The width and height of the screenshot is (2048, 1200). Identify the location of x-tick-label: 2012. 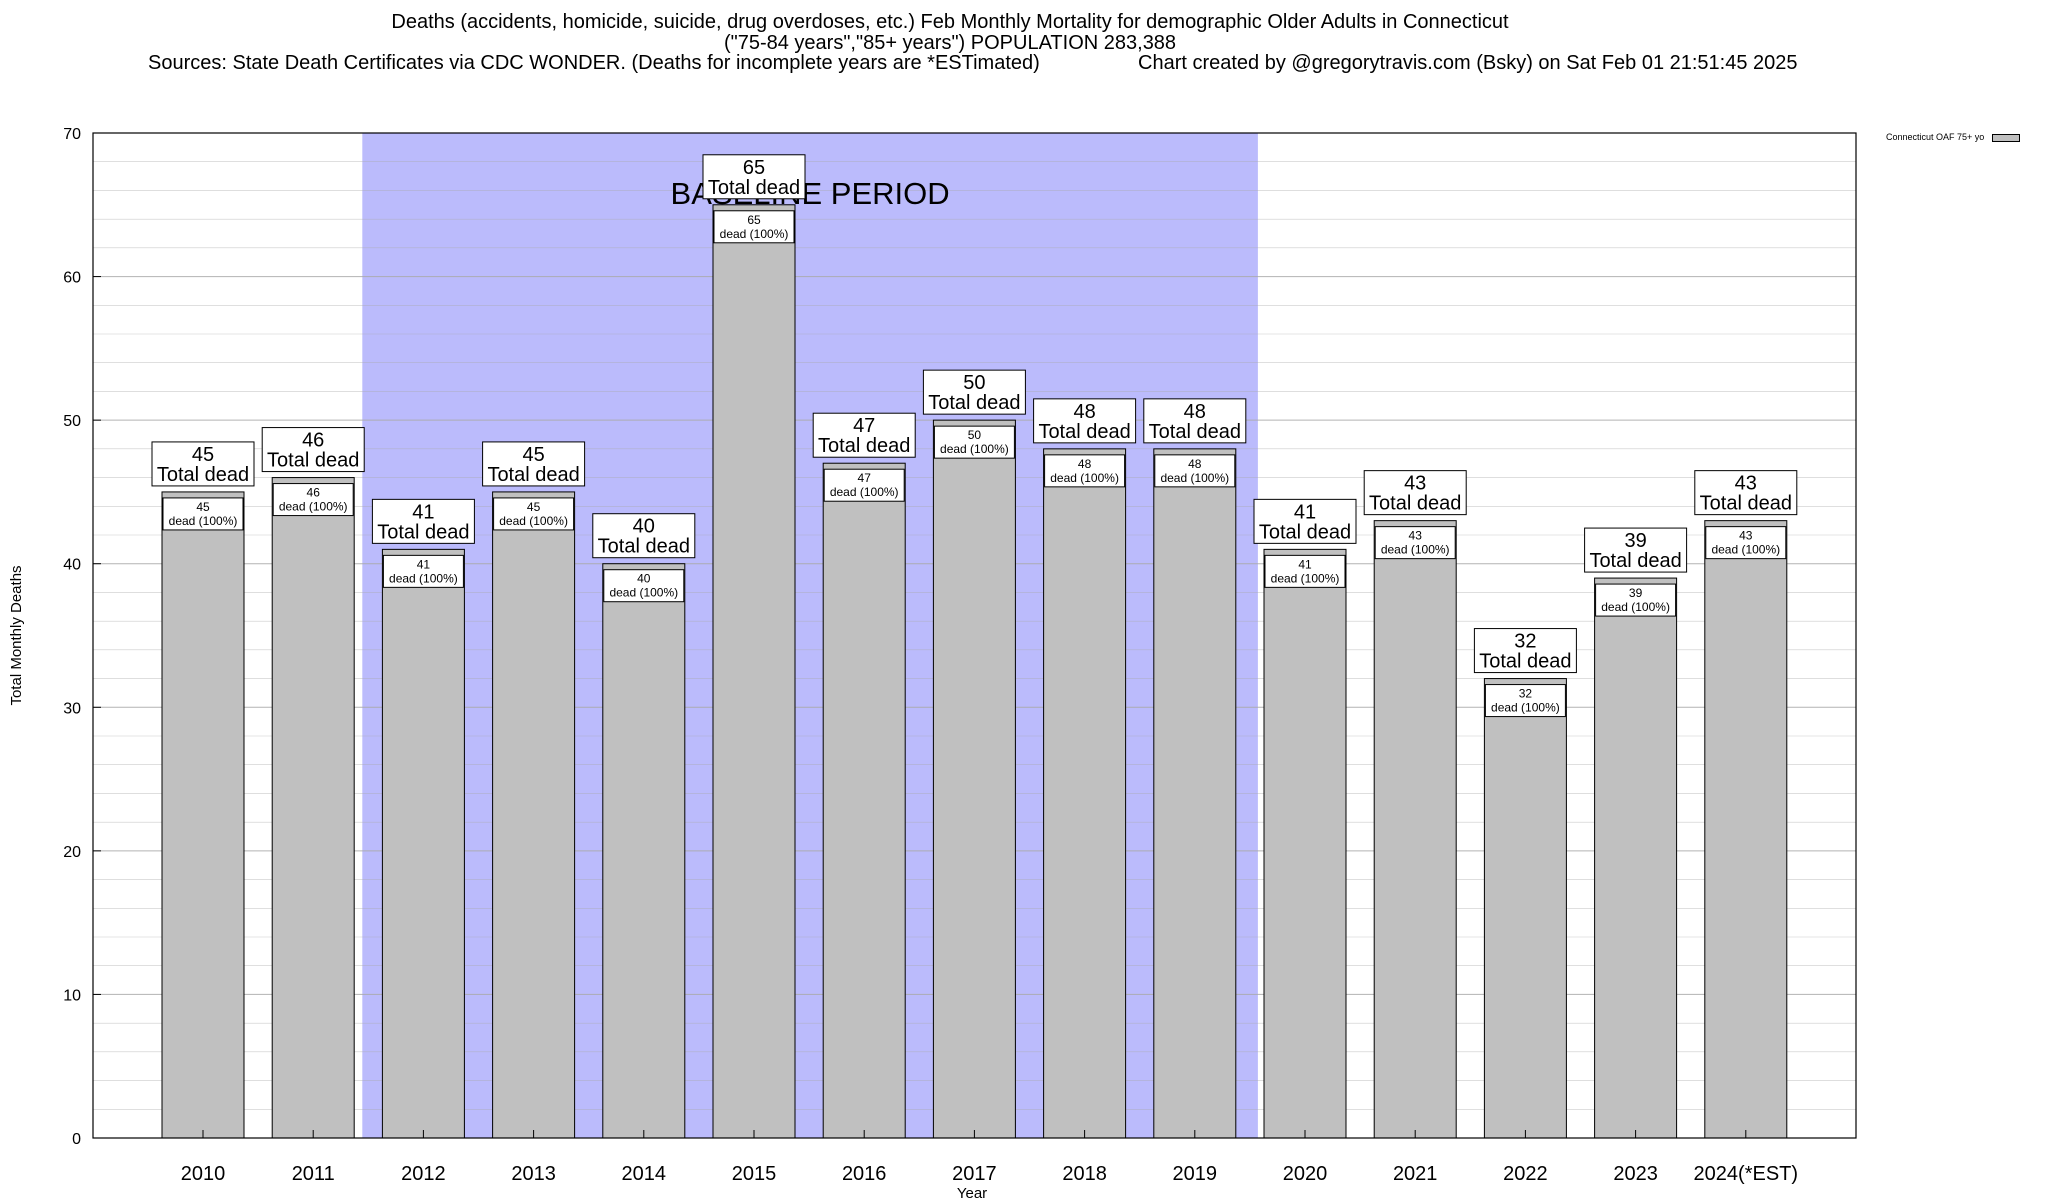
(423, 1174).